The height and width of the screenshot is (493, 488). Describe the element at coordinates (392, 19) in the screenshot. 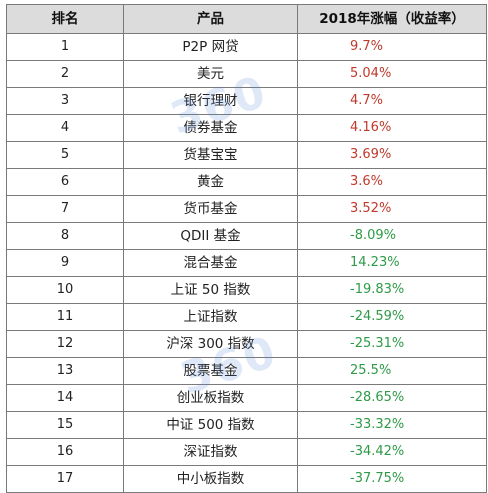

I see `header-return: 2018年涨幅（收益率）` at that location.